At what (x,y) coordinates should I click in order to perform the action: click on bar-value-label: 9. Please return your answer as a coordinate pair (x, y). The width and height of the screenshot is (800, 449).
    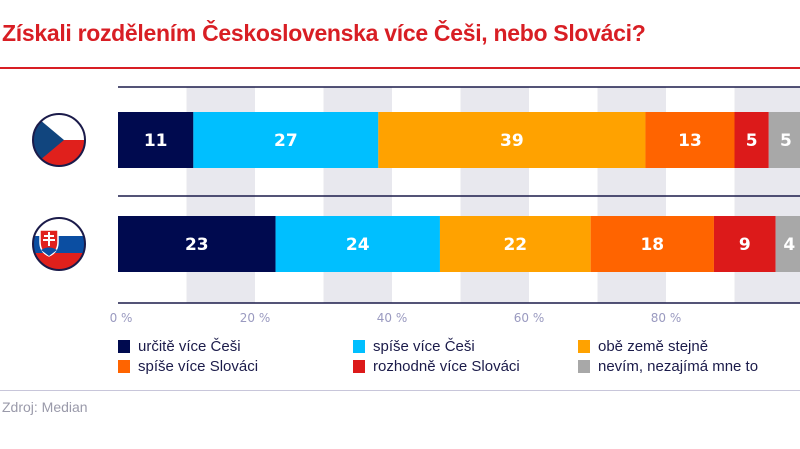
    Looking at the image, I should click on (745, 245).